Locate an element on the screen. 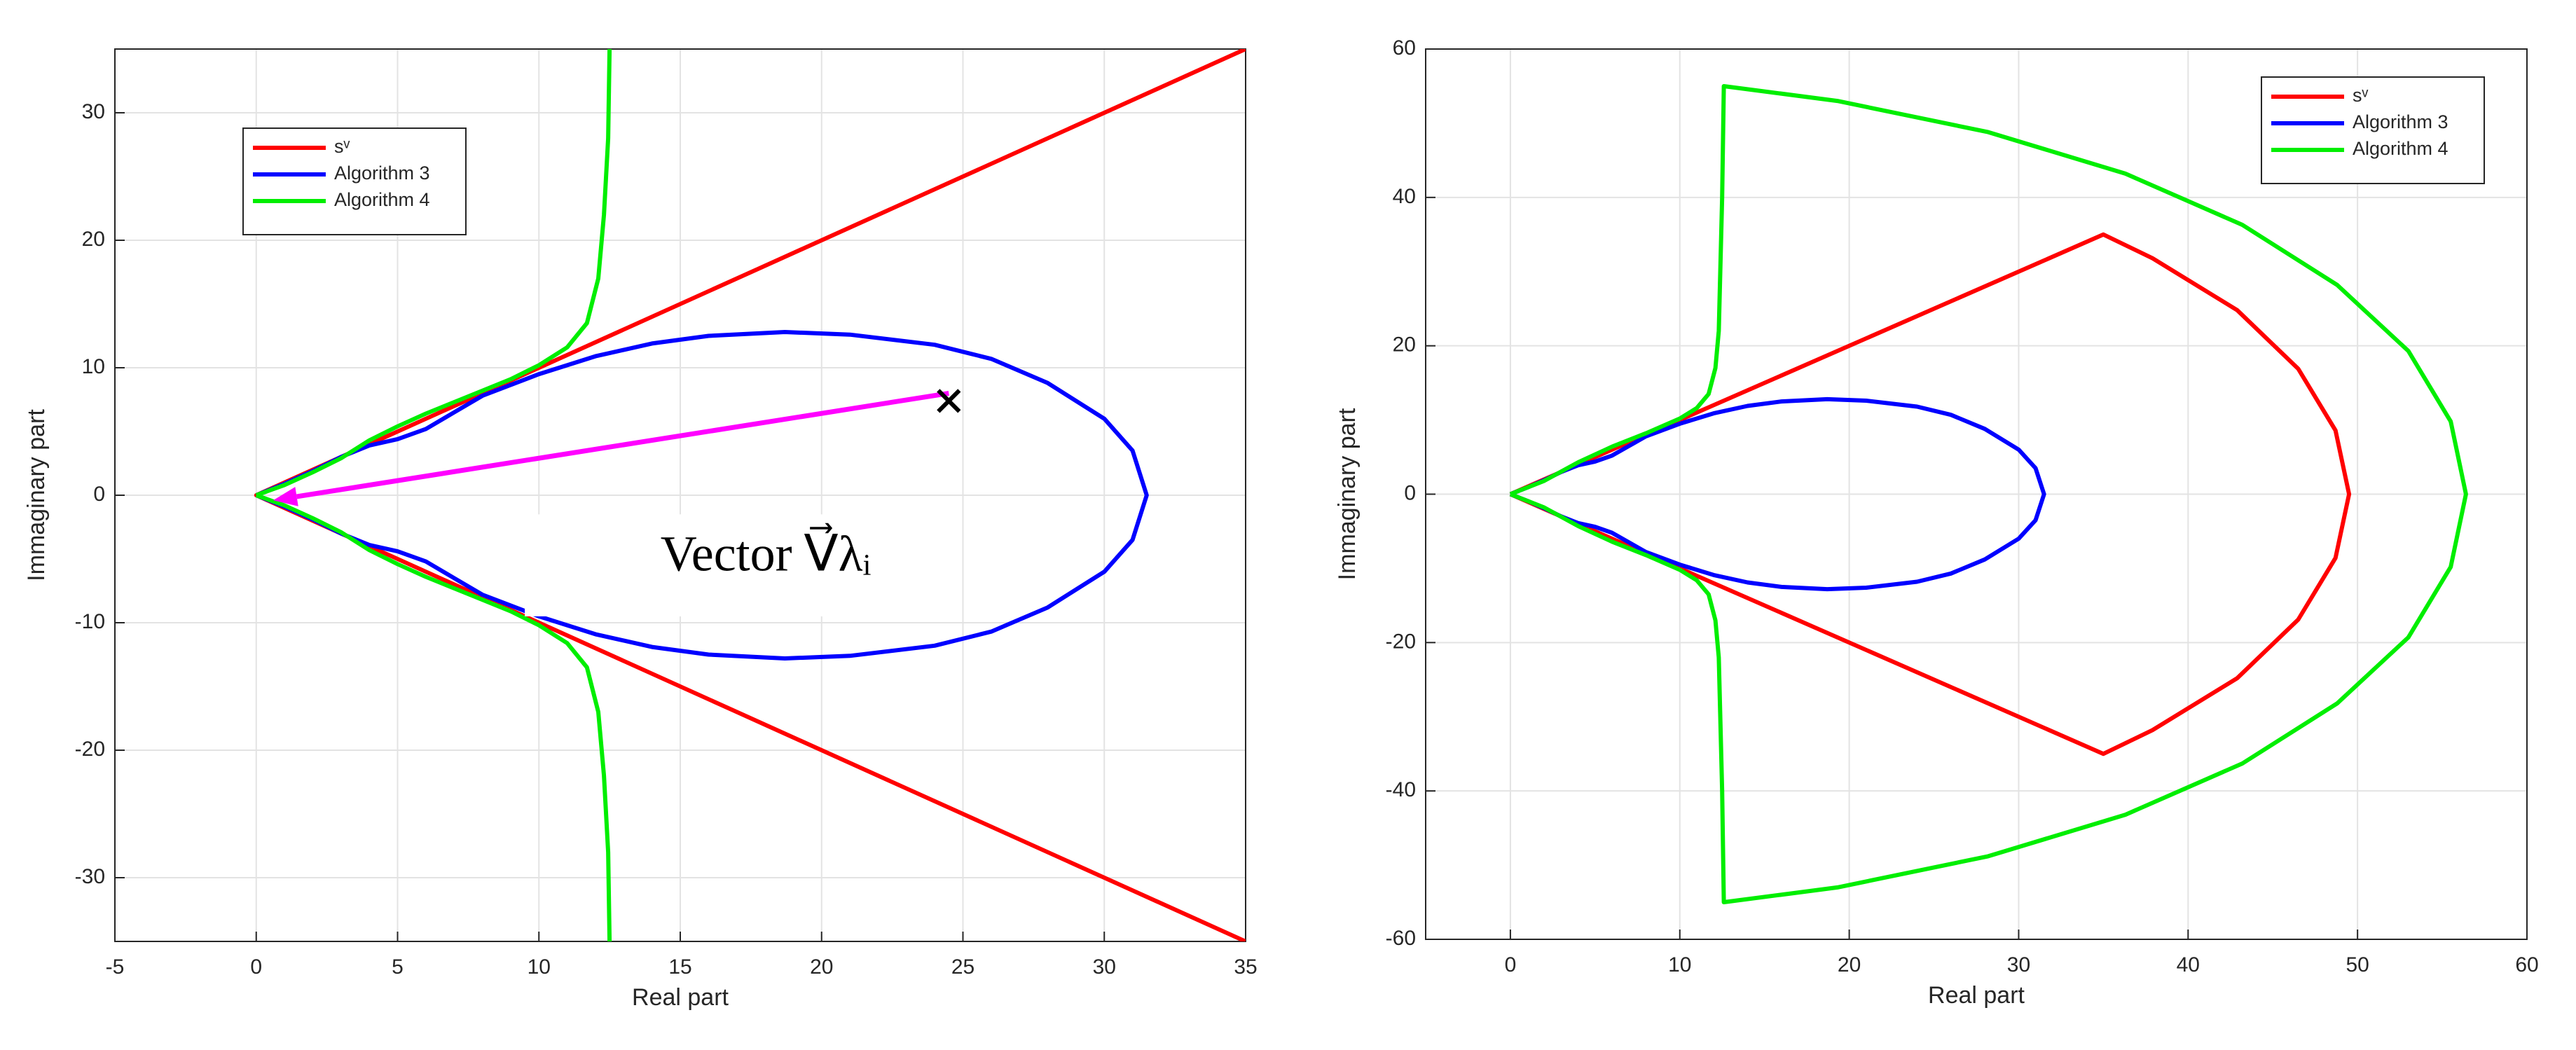 The image size is (2576, 1050). annotation: Vector V⃗λᵢ is located at coordinates (766, 552).